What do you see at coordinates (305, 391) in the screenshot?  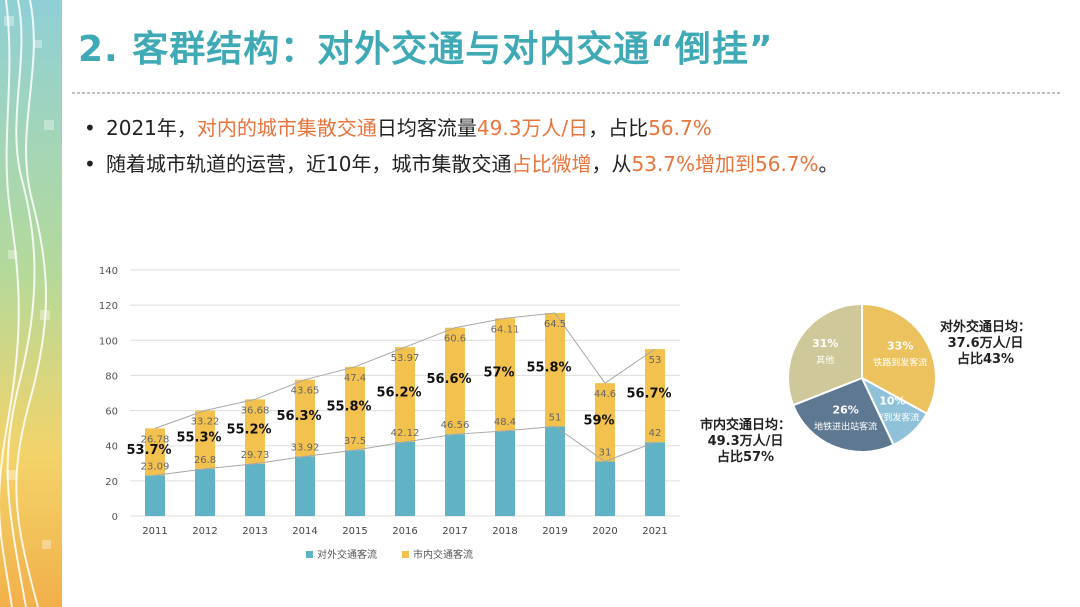 I see `data-label-internal: 43.65` at bounding box center [305, 391].